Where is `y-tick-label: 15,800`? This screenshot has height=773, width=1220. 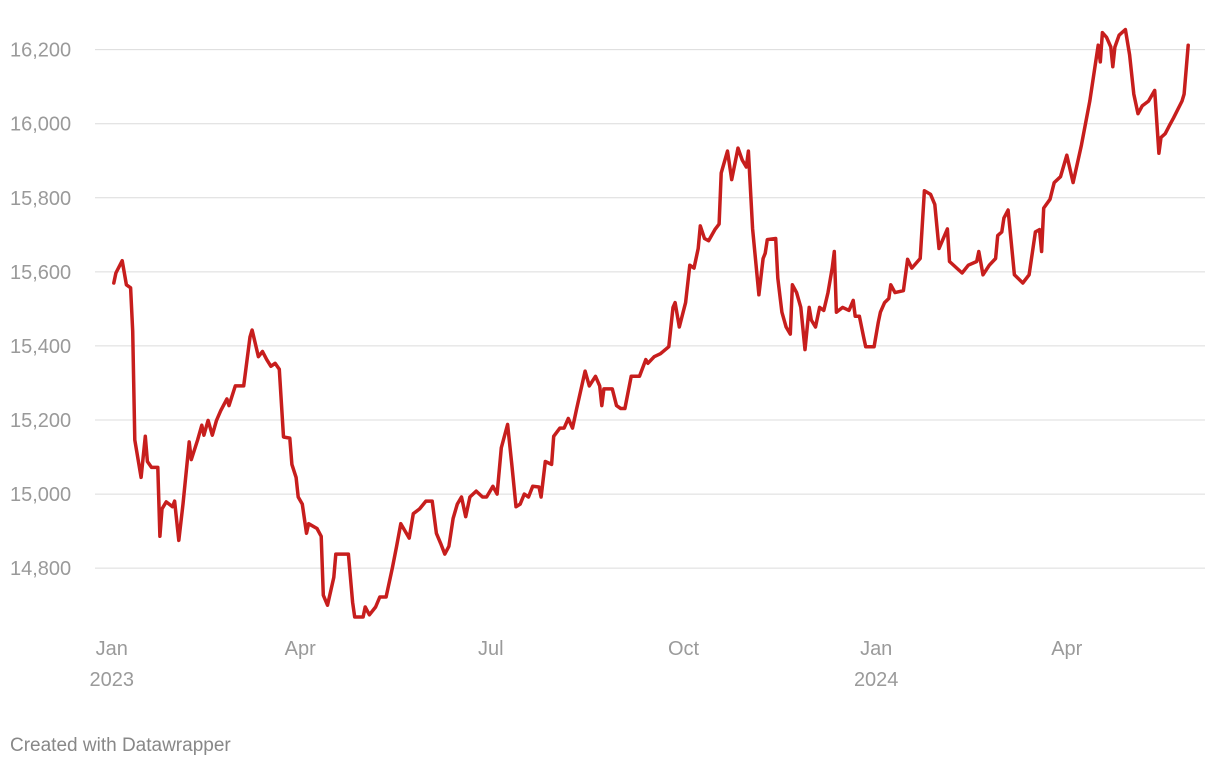 y-tick-label: 15,800 is located at coordinates (40, 199).